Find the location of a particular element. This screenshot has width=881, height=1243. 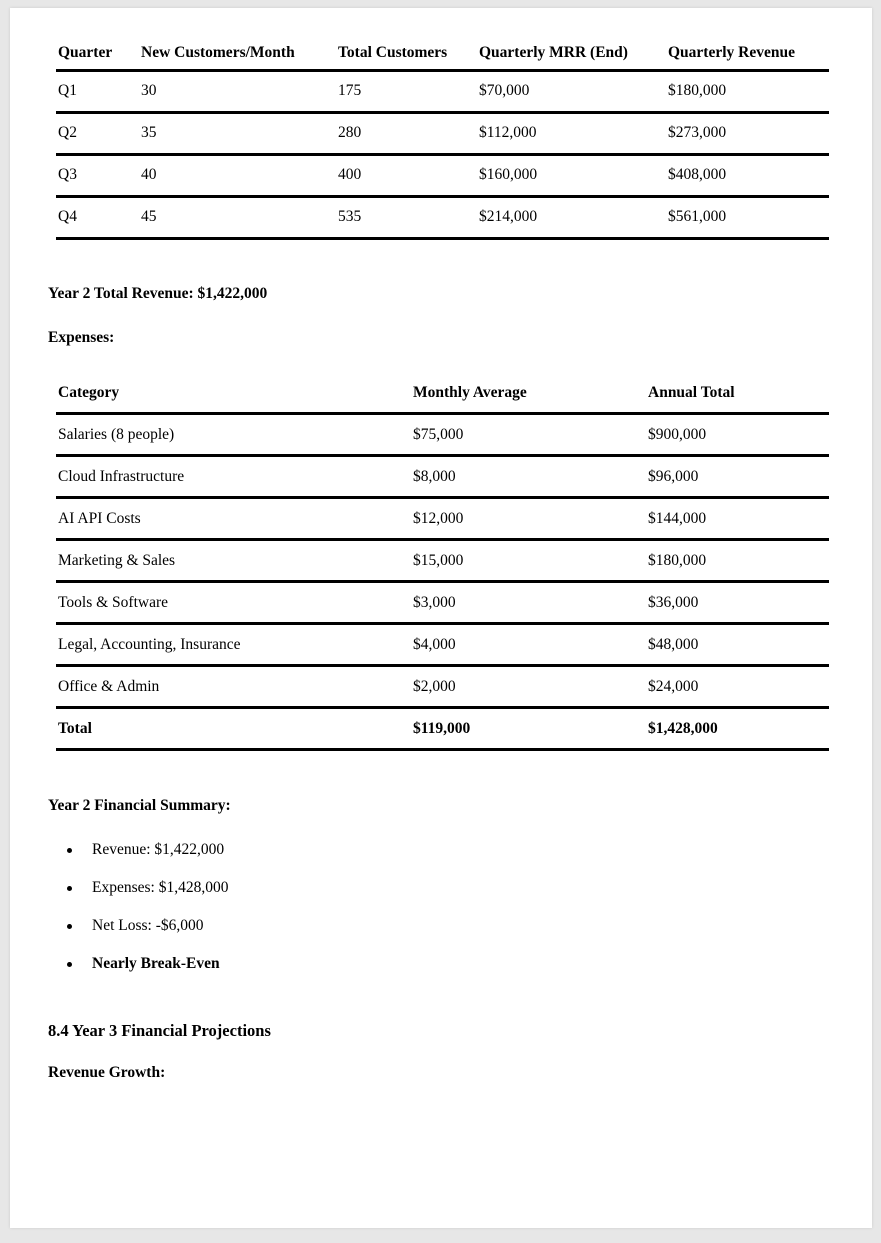

table-row-total: Total $119,000 $1,428,000 is located at coordinates (442, 729).